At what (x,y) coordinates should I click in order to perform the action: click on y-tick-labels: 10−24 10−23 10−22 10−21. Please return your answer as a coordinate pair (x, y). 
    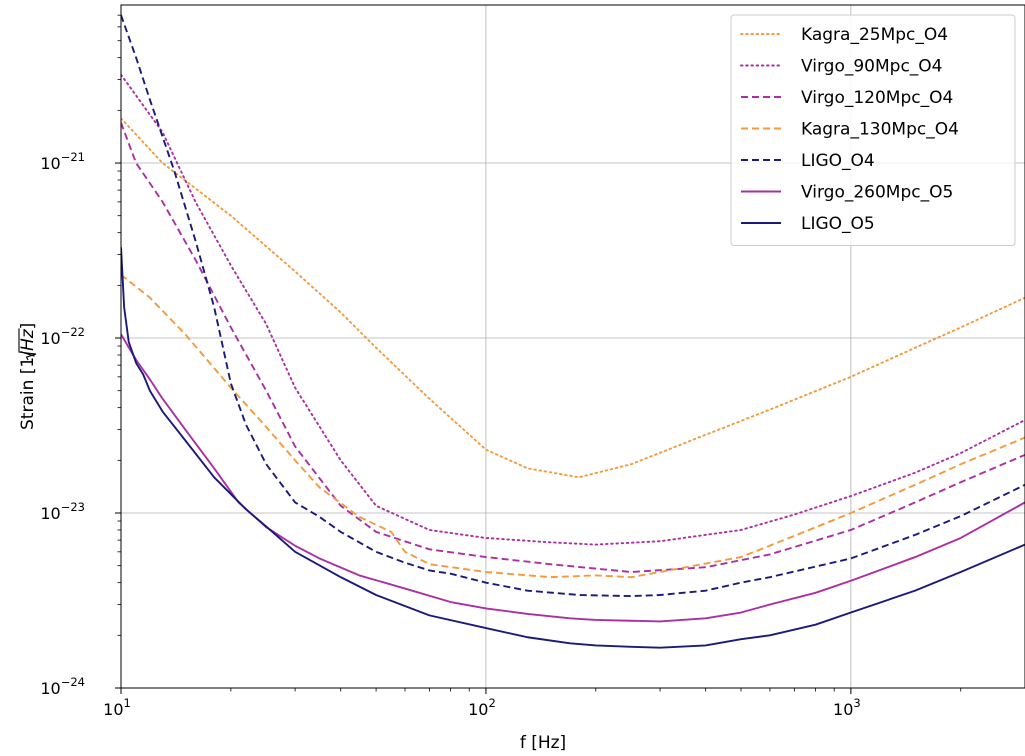
    Looking at the image, I should click on (62, 424).